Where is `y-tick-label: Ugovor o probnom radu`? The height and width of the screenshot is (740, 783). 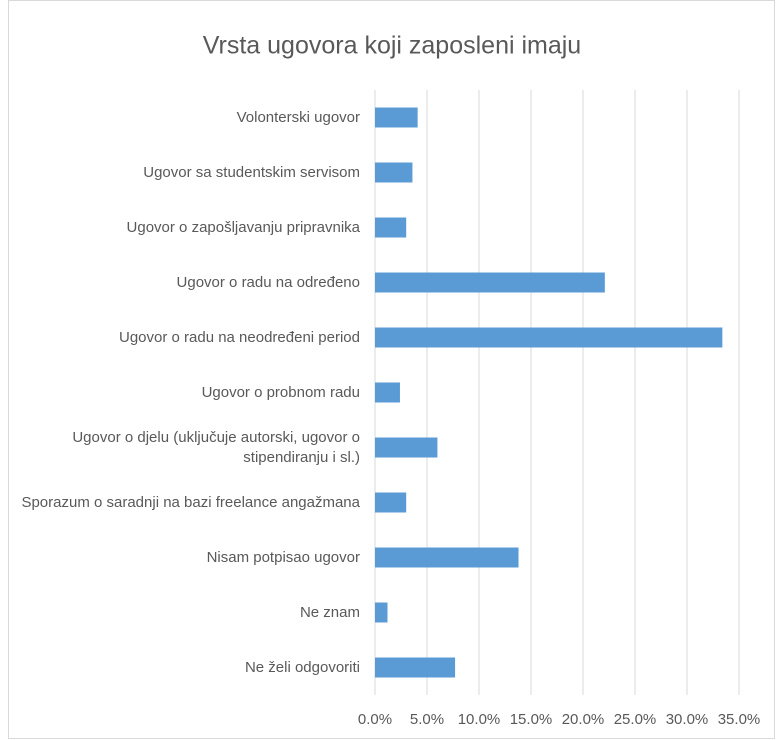 y-tick-label: Ugovor o probnom radu is located at coordinates (280, 392).